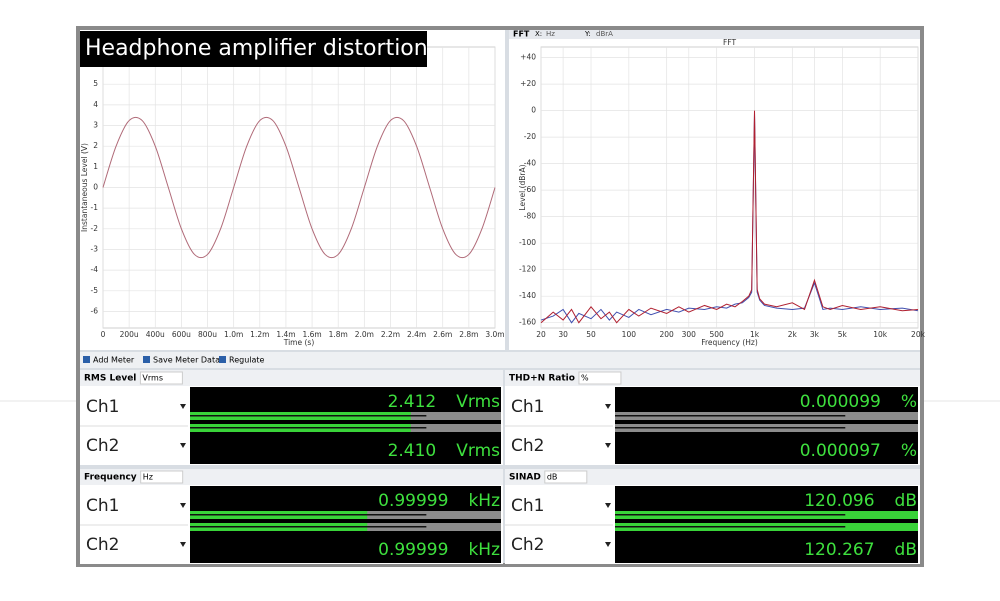  I want to click on x-tick-label: 1k, so click(755, 334).